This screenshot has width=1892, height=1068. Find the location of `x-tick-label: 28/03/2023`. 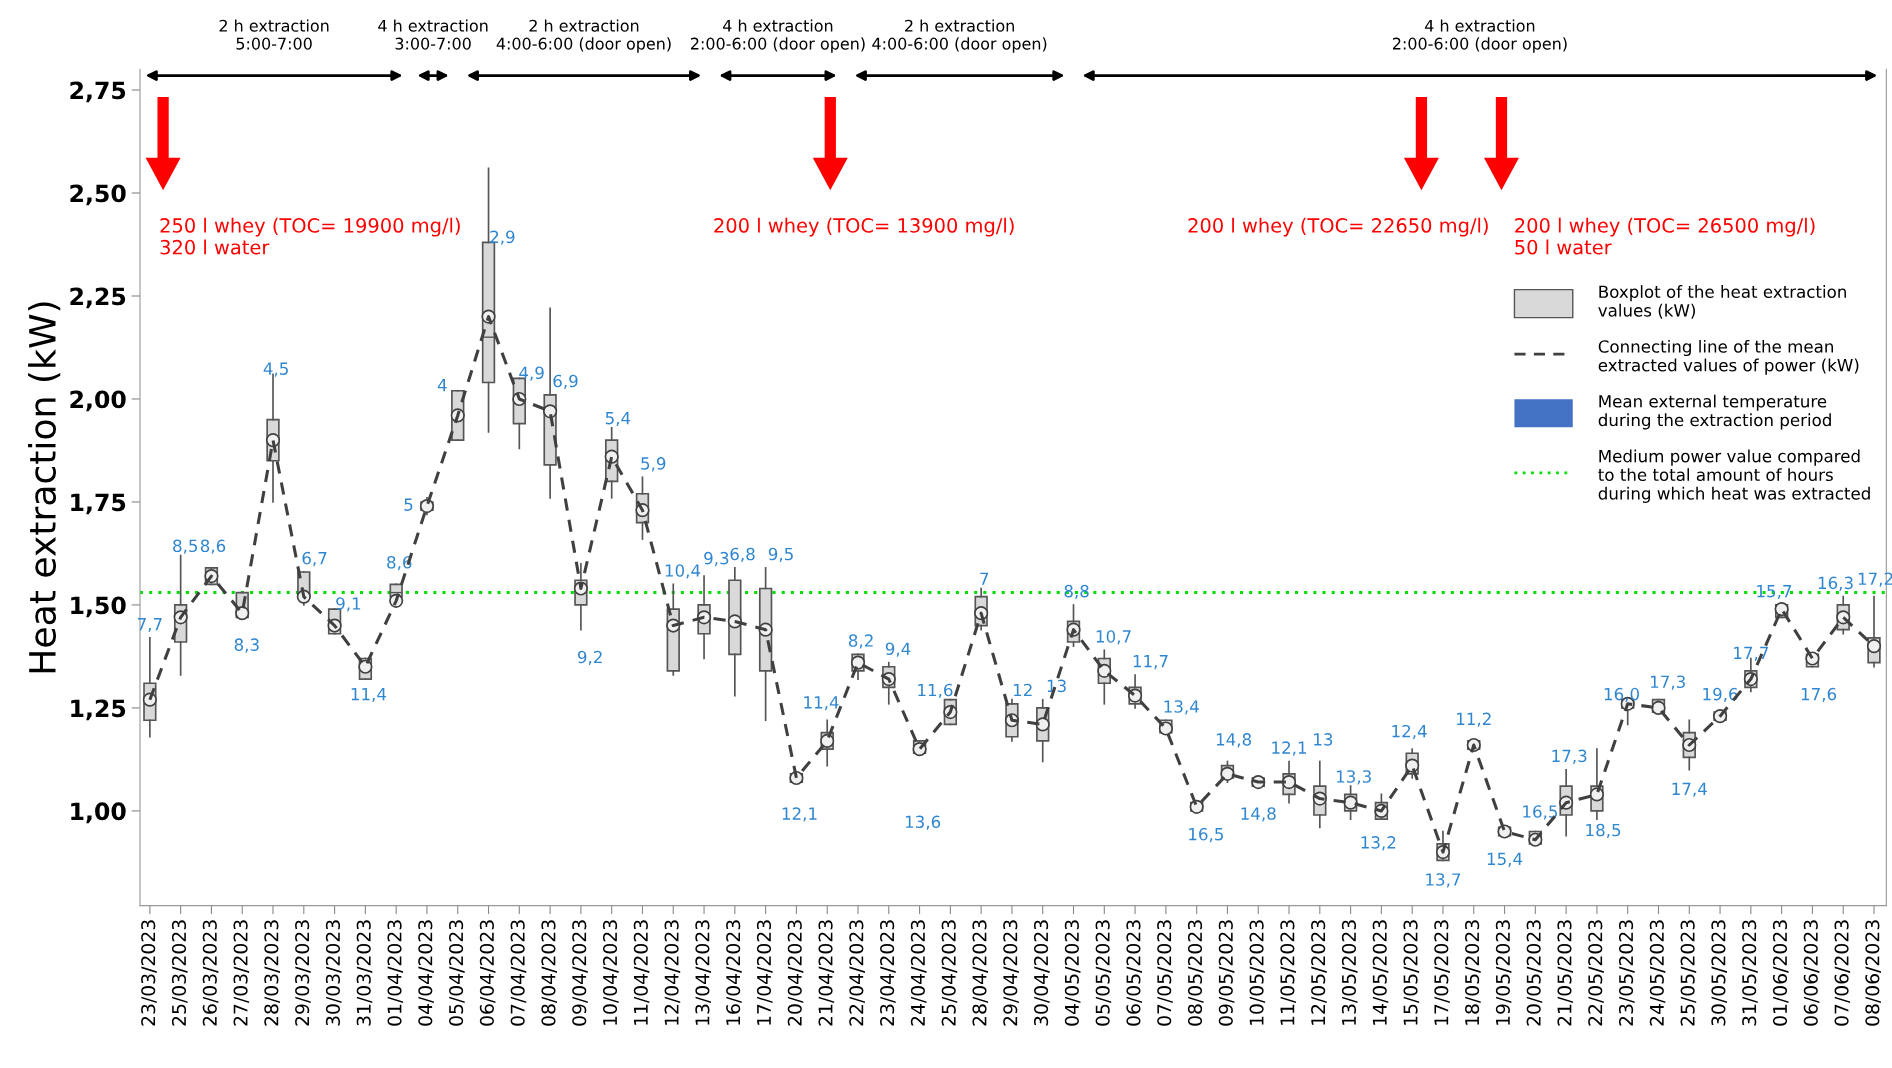

x-tick-label: 28/03/2023 is located at coordinates (272, 973).